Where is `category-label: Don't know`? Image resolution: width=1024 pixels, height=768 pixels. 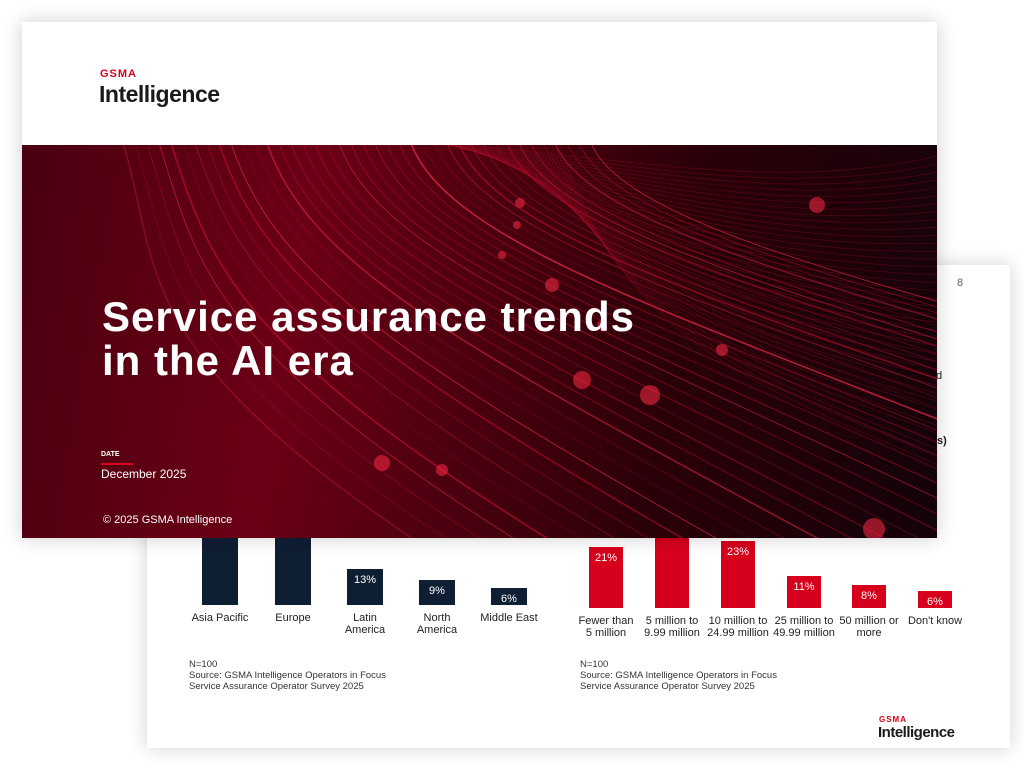
category-label: Don't know is located at coordinates (935, 621).